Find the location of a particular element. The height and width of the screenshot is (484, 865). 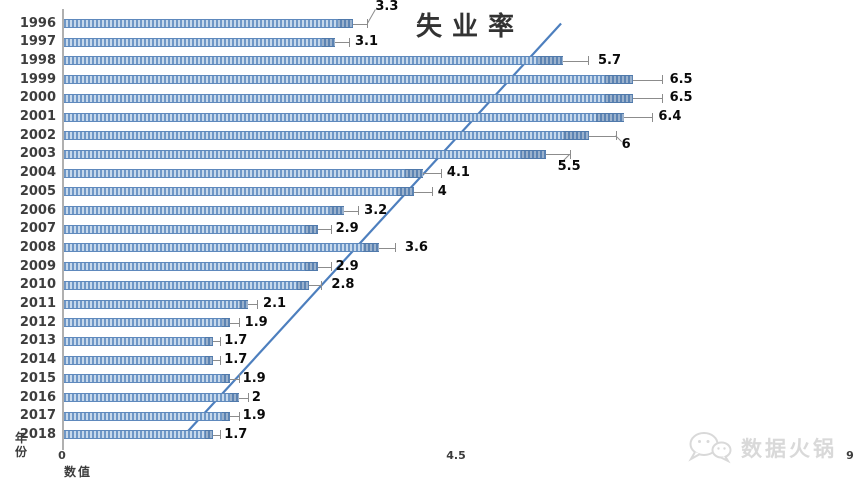

year-label-1996: 1996 is located at coordinates (37, 23).